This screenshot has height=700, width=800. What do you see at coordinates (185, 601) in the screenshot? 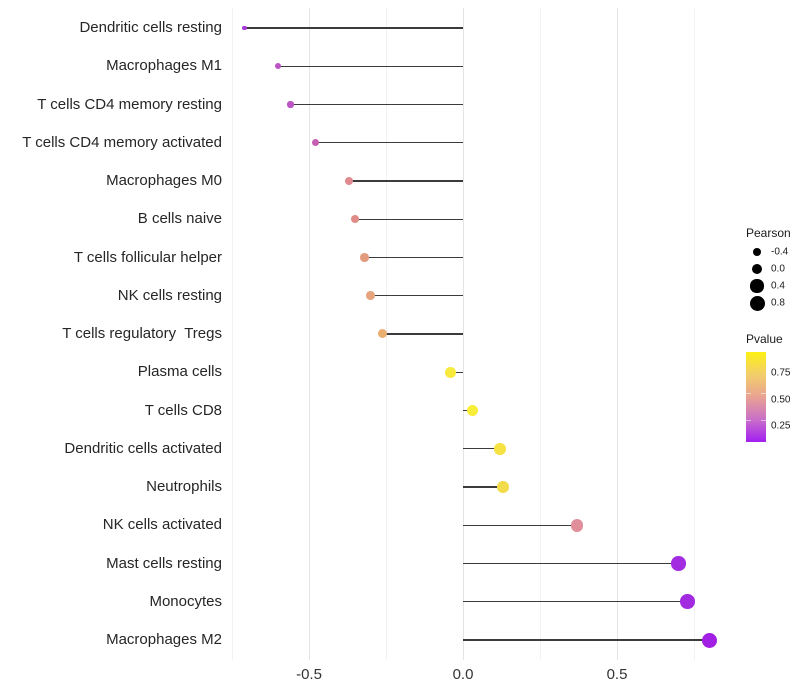
I see `y-axis-label: Monocytes` at bounding box center [185, 601].